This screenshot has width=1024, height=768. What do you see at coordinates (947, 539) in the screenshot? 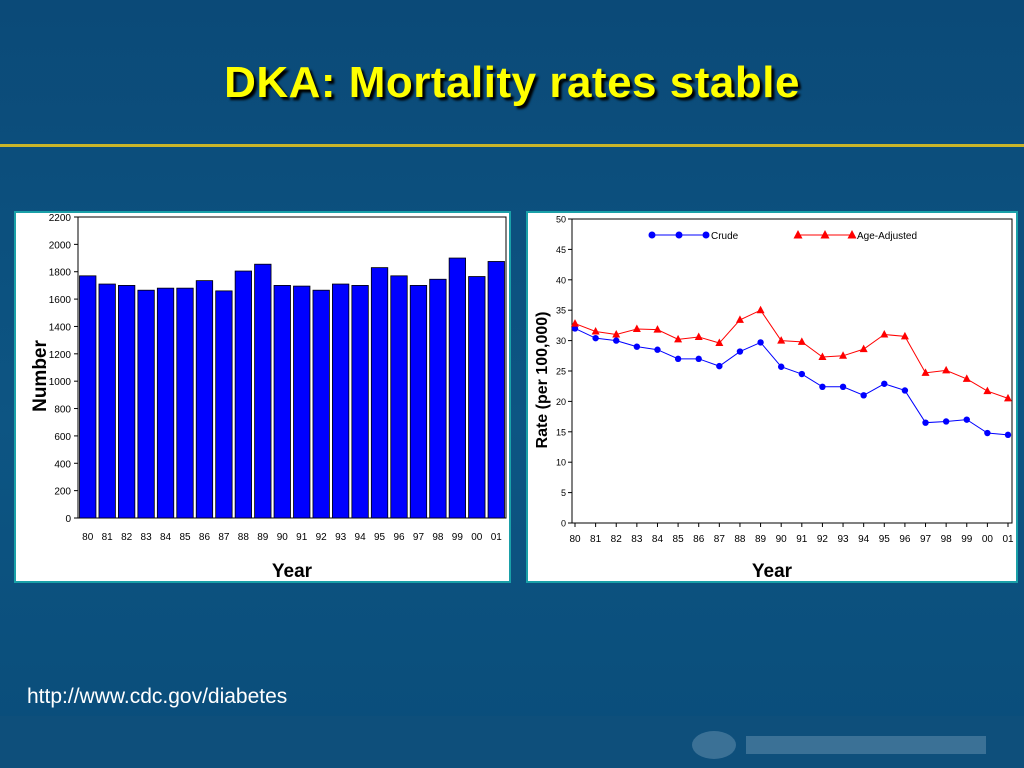
I see `x-tick-label: 98` at bounding box center [947, 539].